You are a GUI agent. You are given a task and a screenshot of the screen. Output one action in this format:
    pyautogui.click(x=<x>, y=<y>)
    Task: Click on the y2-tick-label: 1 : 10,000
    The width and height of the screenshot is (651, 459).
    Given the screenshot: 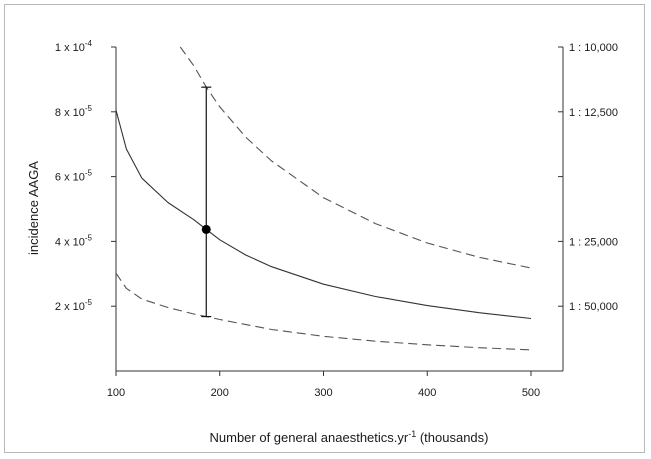 What is the action you would take?
    pyautogui.click(x=593, y=48)
    